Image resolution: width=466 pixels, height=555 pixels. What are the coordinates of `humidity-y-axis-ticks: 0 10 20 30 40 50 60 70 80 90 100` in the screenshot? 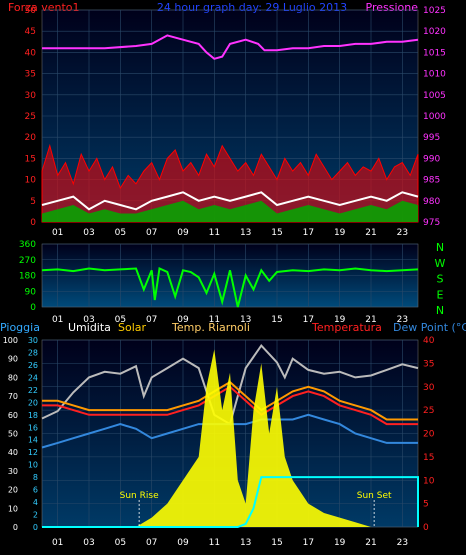 It's located at (10, 434).